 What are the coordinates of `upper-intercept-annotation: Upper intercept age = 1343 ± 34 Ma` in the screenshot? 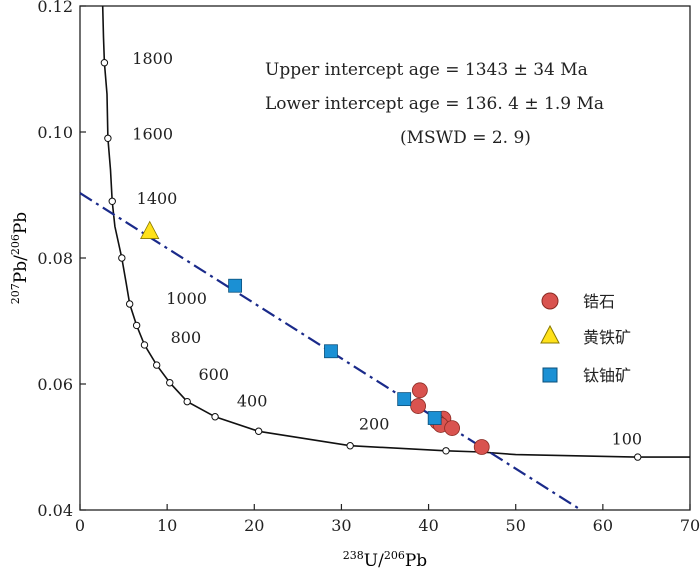 It's located at (426, 70).